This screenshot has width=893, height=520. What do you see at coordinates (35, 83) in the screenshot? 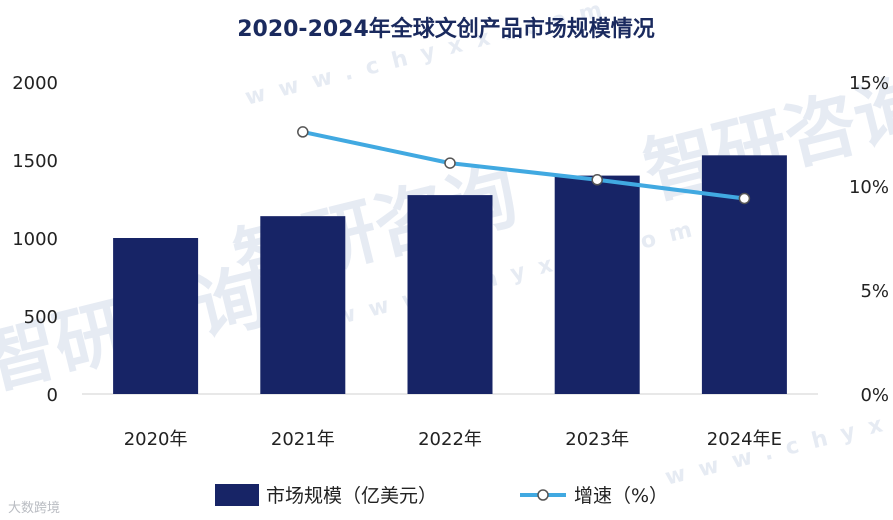
I see `y-left-tick-label: 2000` at bounding box center [35, 83].